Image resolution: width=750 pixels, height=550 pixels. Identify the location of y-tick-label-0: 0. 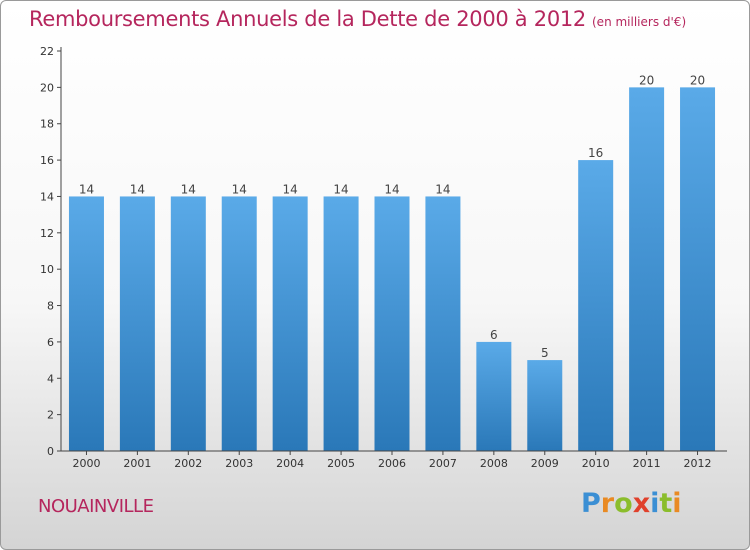
(50, 451).